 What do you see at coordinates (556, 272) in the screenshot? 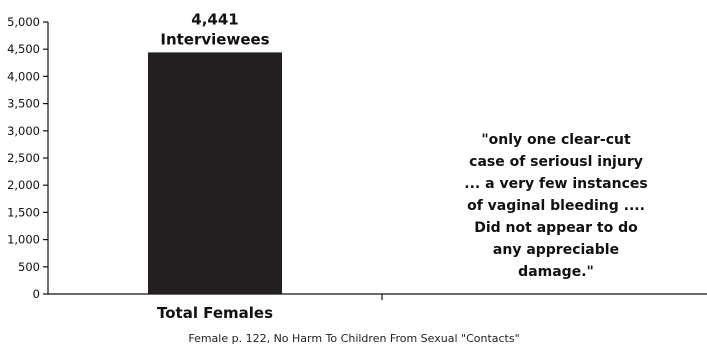
I see `annotation-line: damage."` at bounding box center [556, 272].